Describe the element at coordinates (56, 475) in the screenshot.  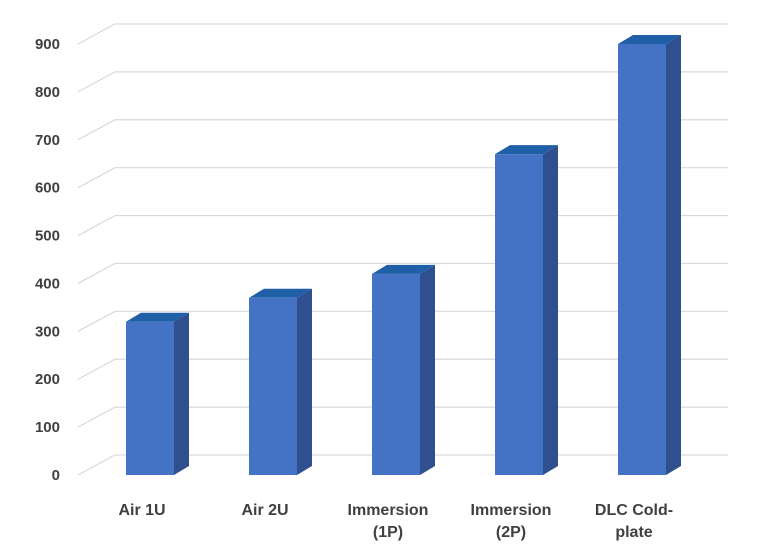
I see `y-tick-label: 0` at that location.